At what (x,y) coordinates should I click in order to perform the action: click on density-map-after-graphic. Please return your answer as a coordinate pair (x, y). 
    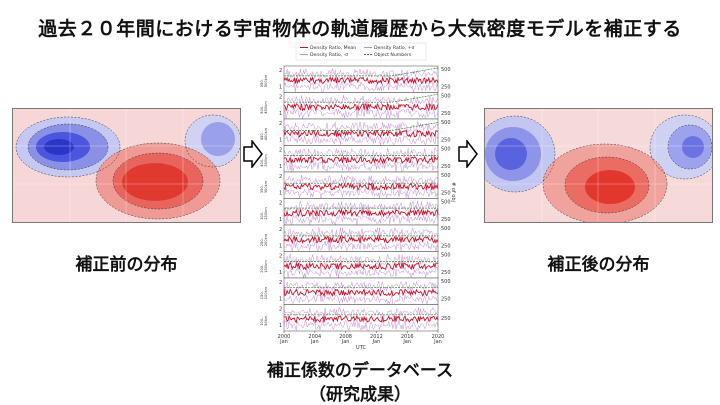
    Looking at the image, I should click on (598, 165).